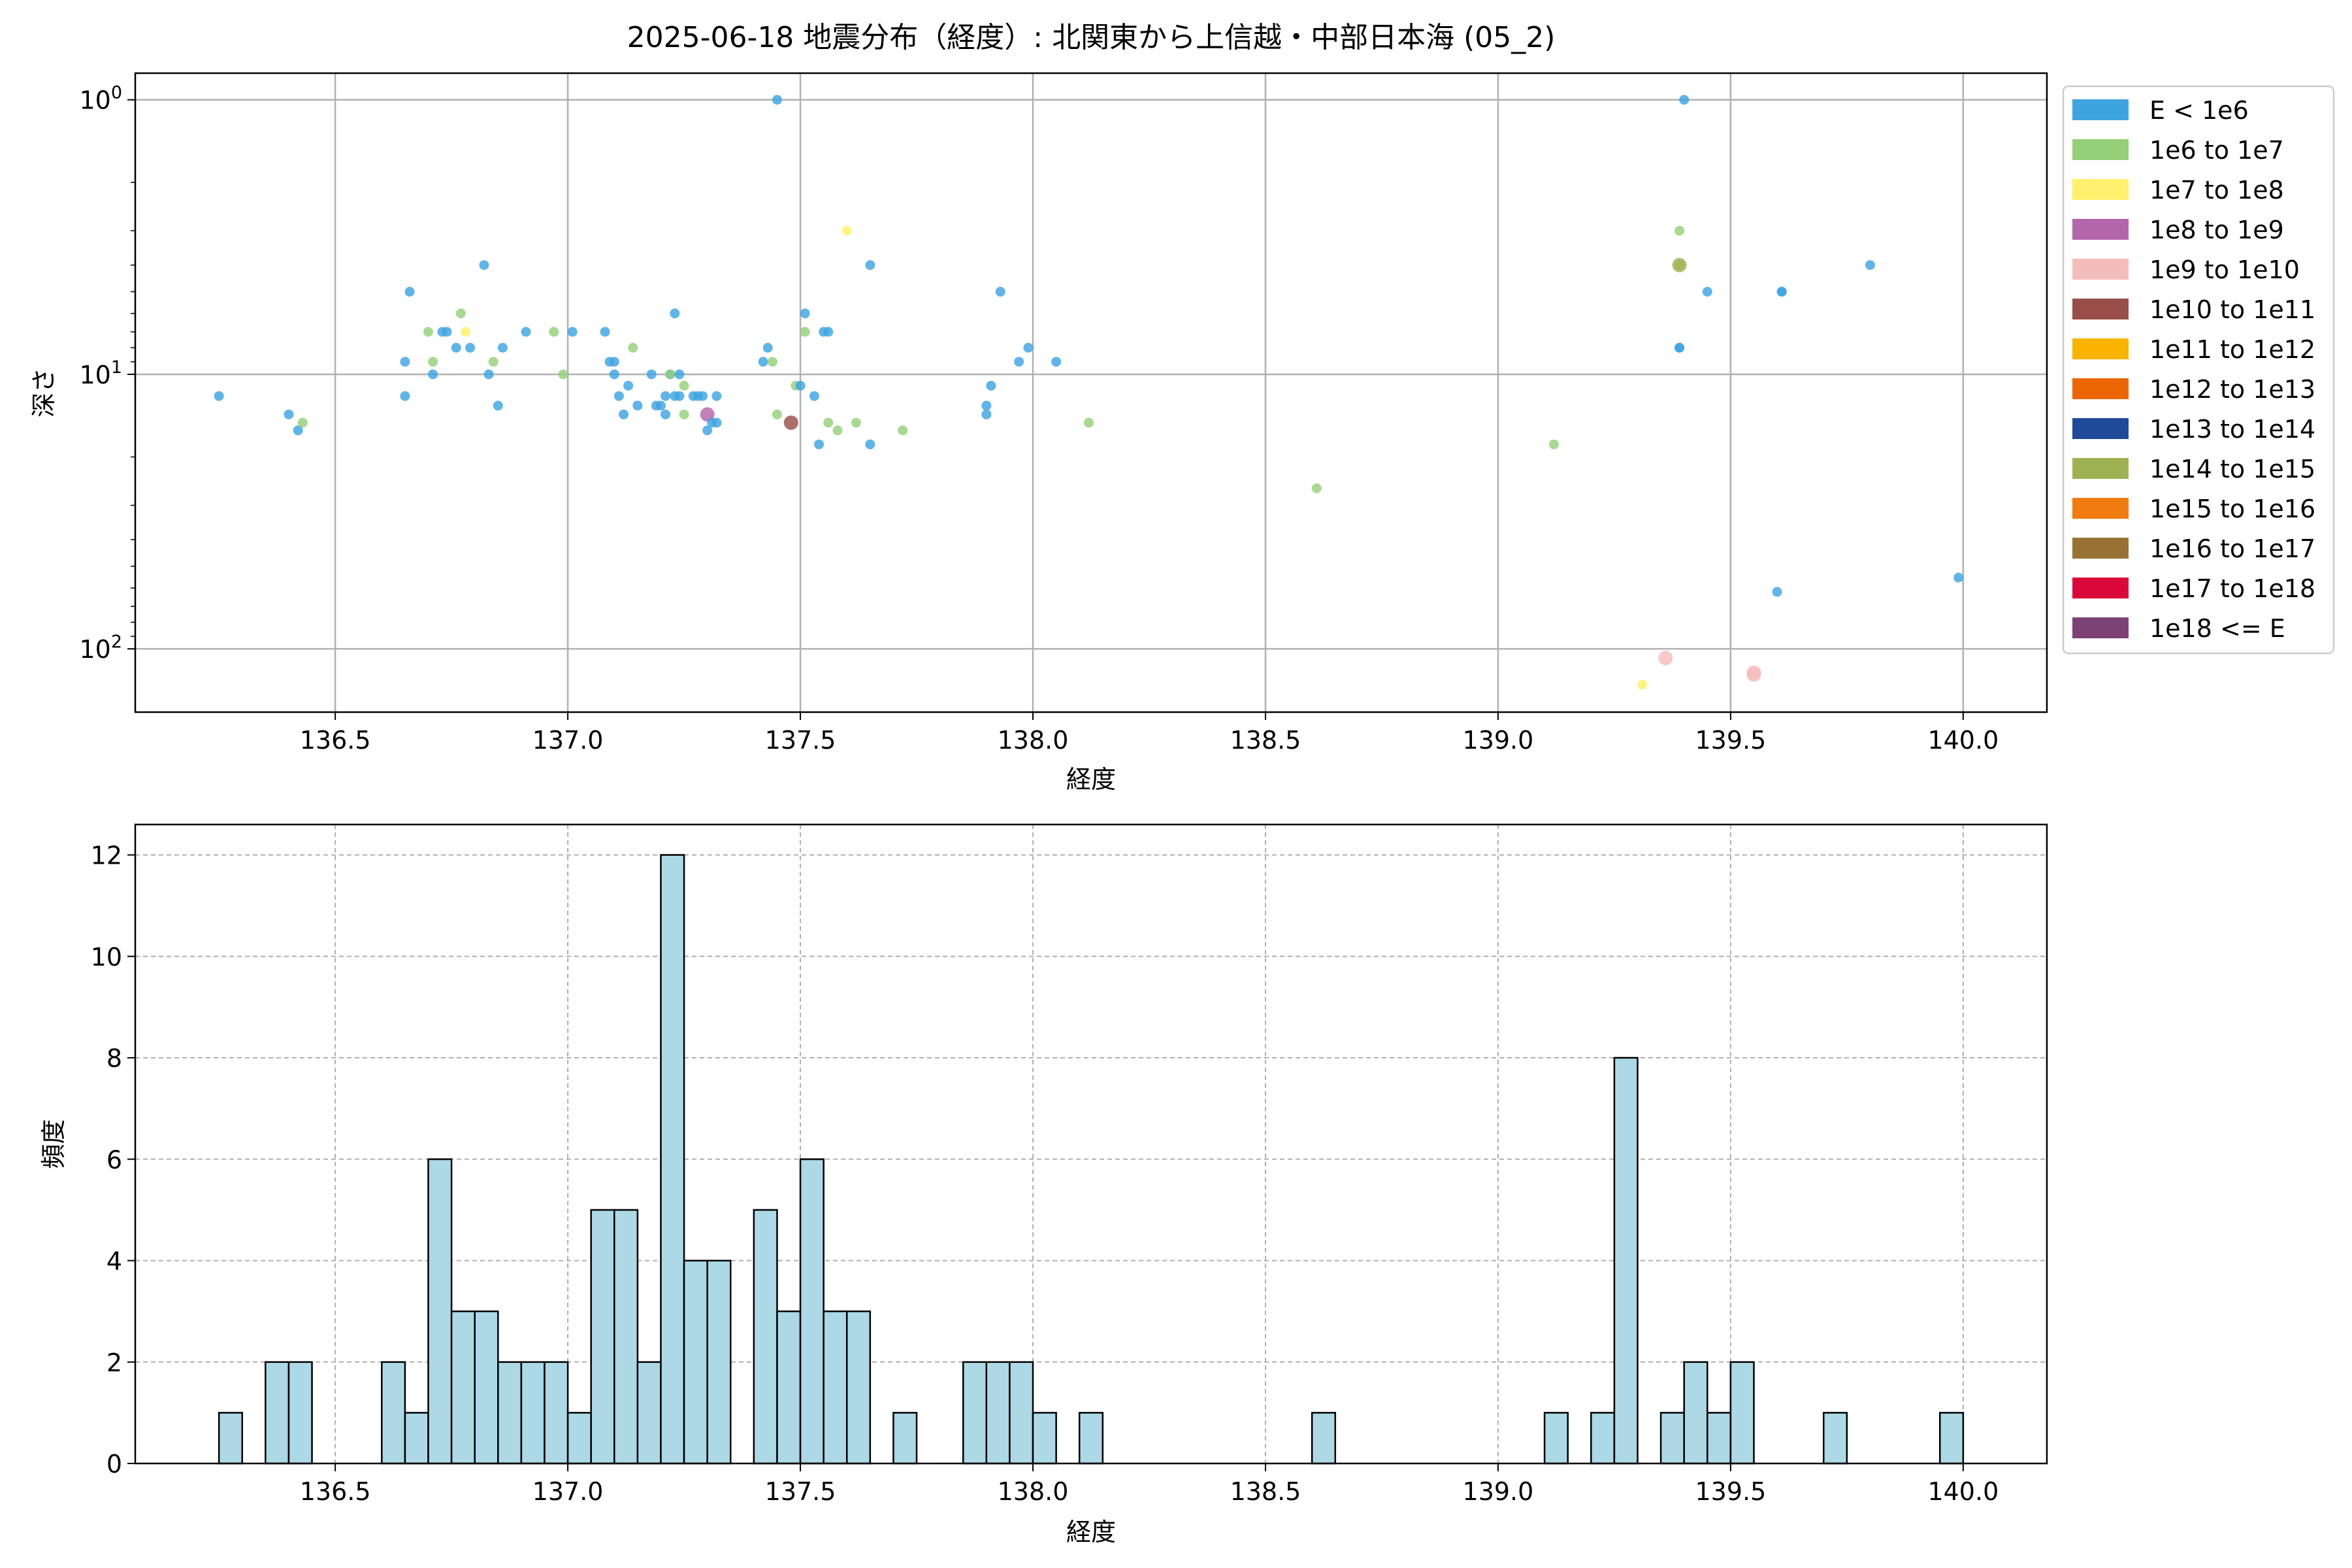  I want to click on x-tick-label: 138.0, so click(1033, 740).